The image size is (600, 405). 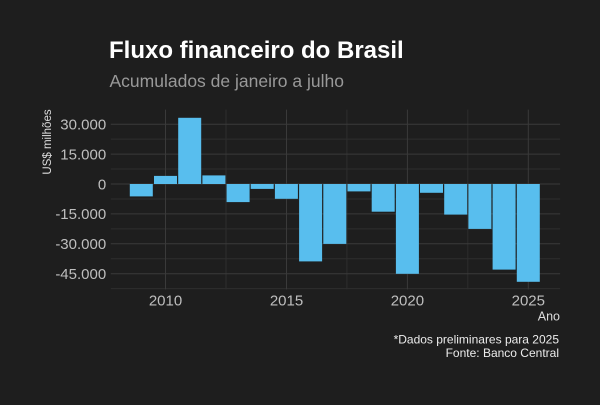 I want to click on svg-text: Fonte: Banco Central, so click(x=502, y=353).